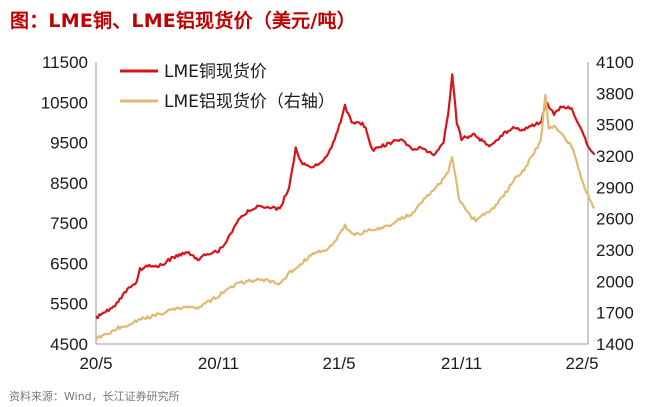 The height and width of the screenshot is (407, 672). What do you see at coordinates (183, 21) in the screenshot?
I see `chart-title: 图：LME铜、LME铝现货价（美元/吨）` at bounding box center [183, 21].